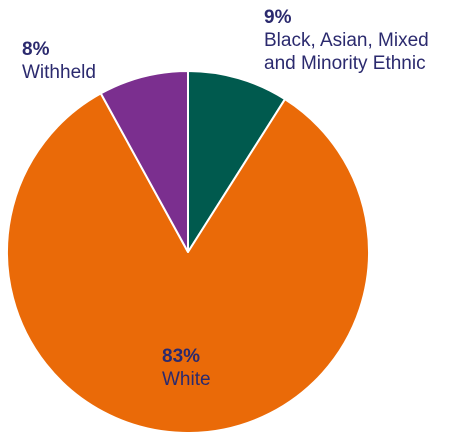 This screenshot has height=432, width=465. What do you see at coordinates (144, 161) in the screenshot?
I see `pie-slice-withheld` at bounding box center [144, 161].